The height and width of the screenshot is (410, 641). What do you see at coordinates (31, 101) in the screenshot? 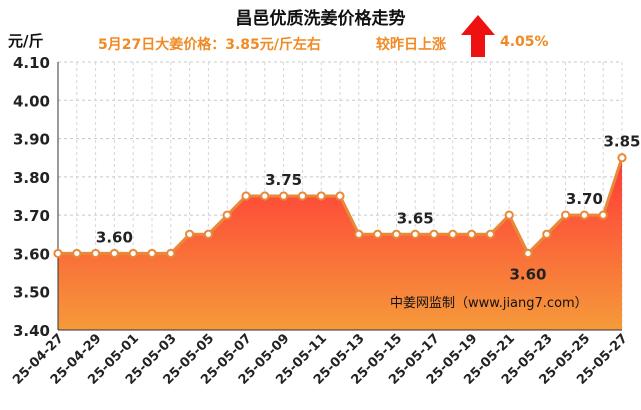
I see `y-tick-label: 4.00` at bounding box center [31, 101].